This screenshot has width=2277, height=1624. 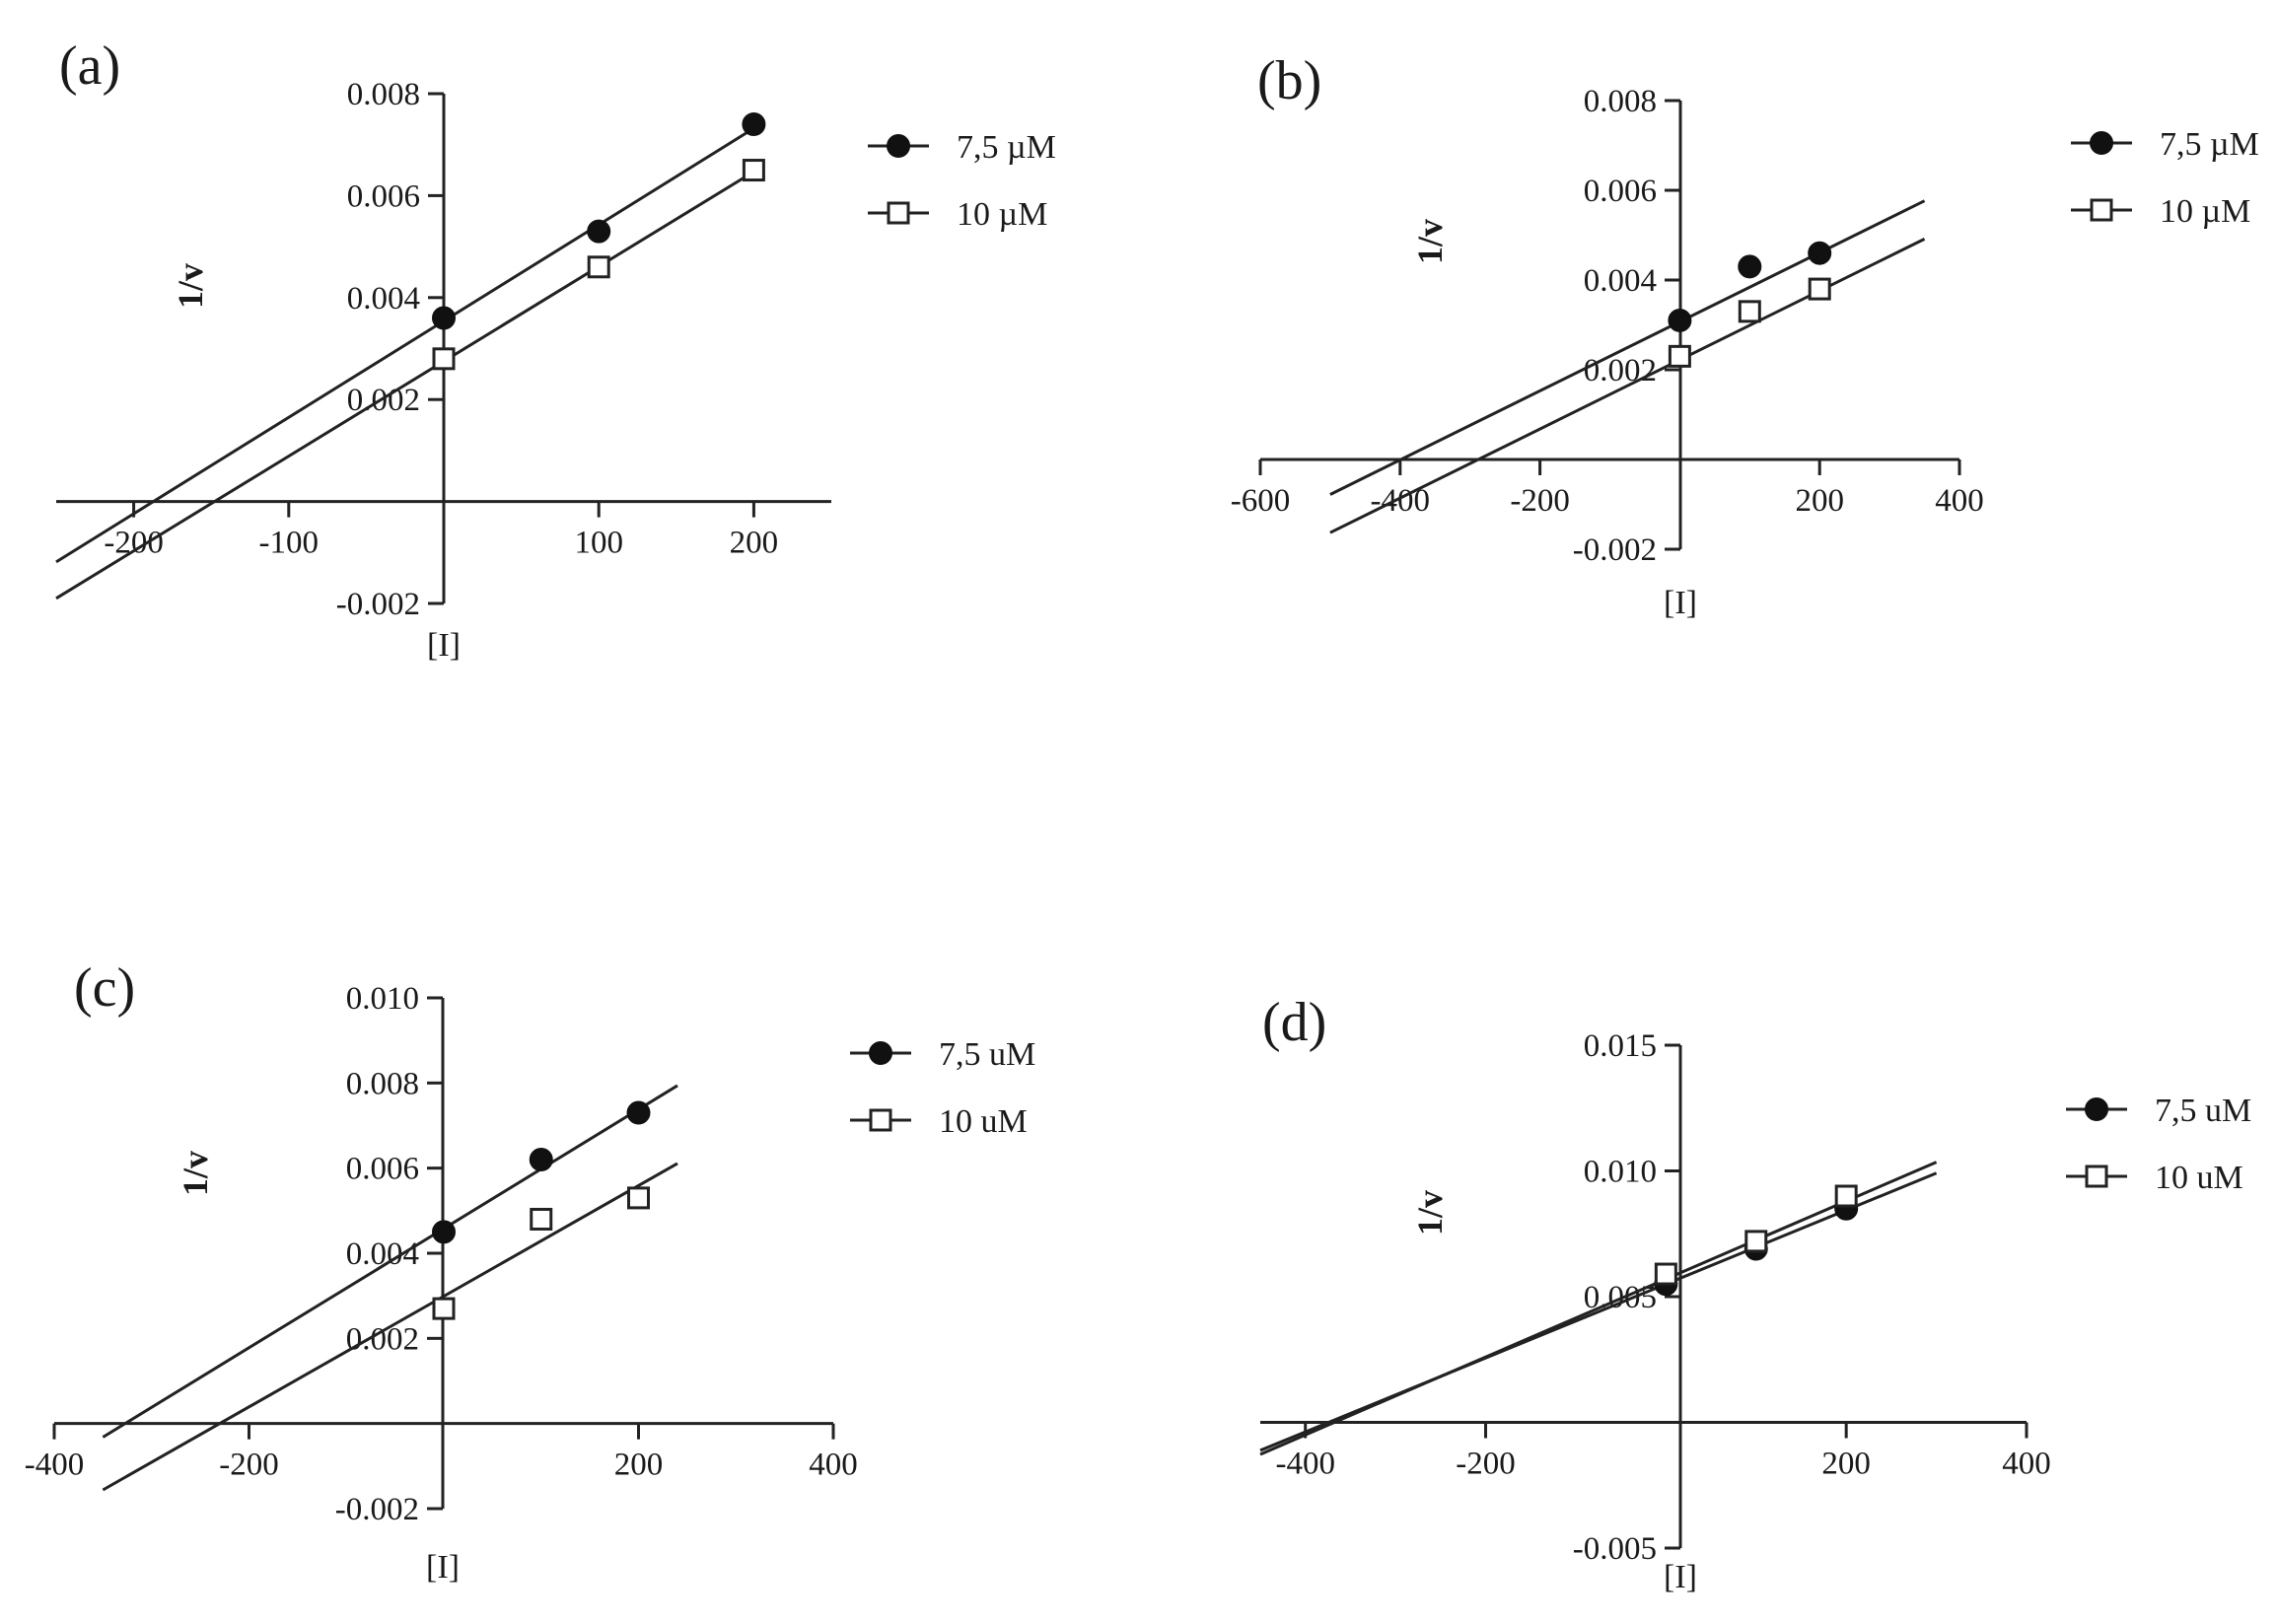 I want to click on panel-label: (c), so click(x=104, y=988).